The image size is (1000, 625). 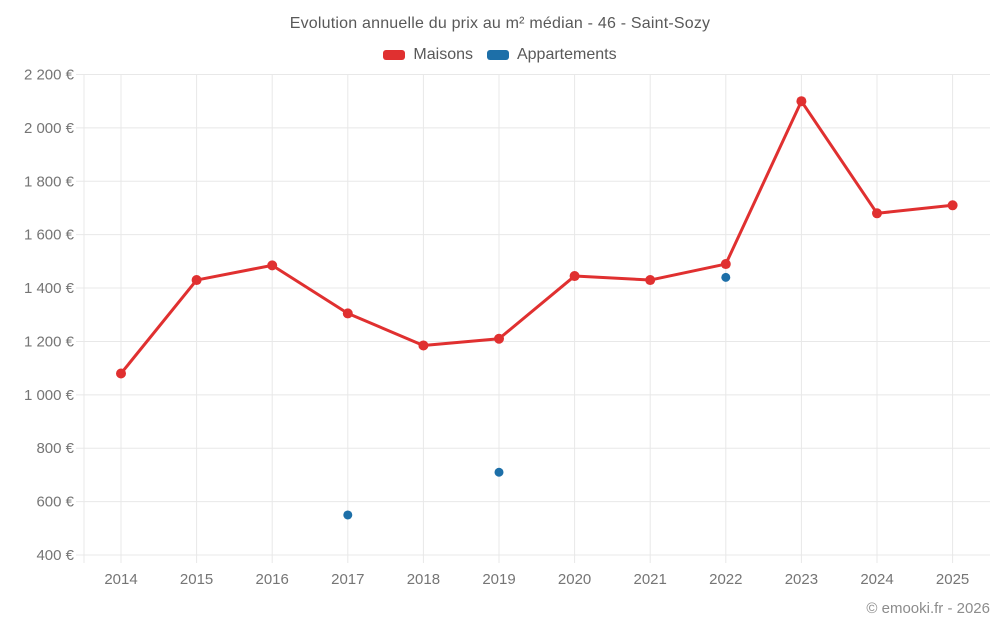 What do you see at coordinates (725, 579) in the screenshot?
I see `x-axis-label-2022: 2022` at bounding box center [725, 579].